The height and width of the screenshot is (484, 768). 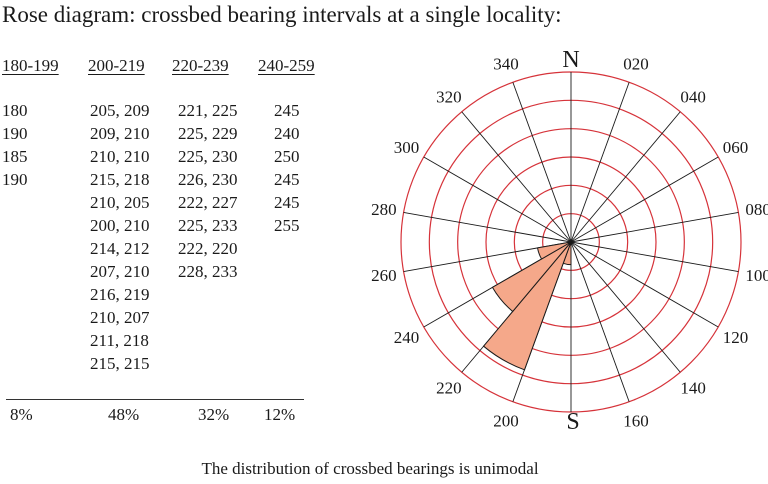 I want to click on bearing-label: 120, so click(x=736, y=337).